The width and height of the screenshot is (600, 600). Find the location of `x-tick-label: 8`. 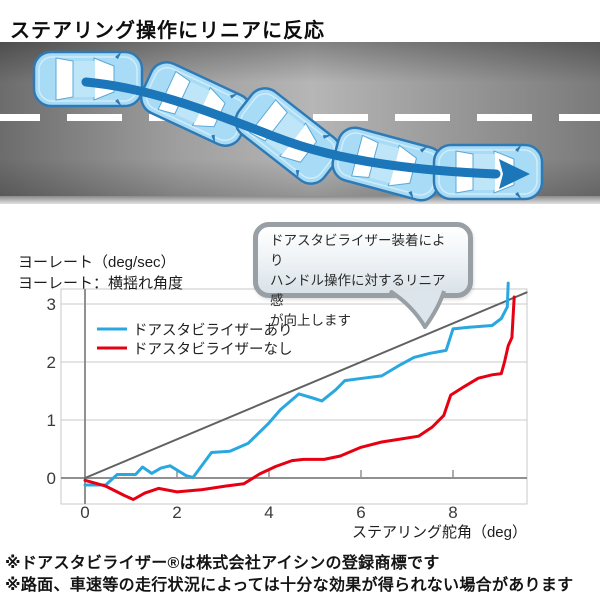

x-tick-label: 8 is located at coordinates (452, 512).